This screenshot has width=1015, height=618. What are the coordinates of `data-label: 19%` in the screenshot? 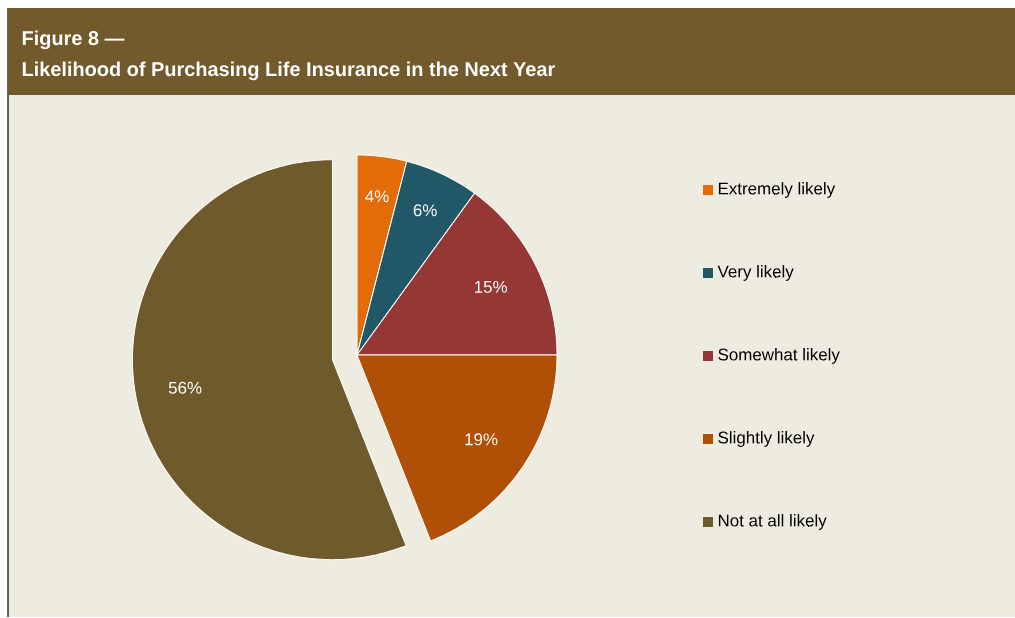 It's located at (481, 439).